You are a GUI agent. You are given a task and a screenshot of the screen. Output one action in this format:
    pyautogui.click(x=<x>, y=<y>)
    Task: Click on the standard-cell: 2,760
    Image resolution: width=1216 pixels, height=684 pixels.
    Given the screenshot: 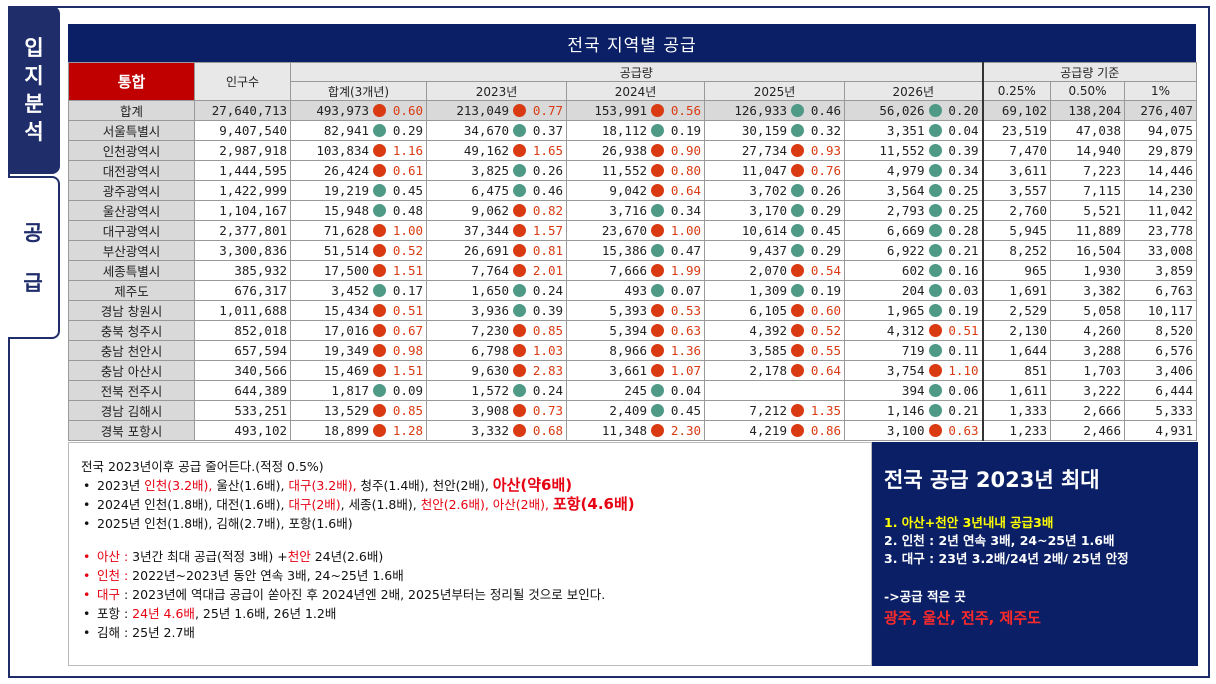 What is the action you would take?
    pyautogui.click(x=1016, y=211)
    